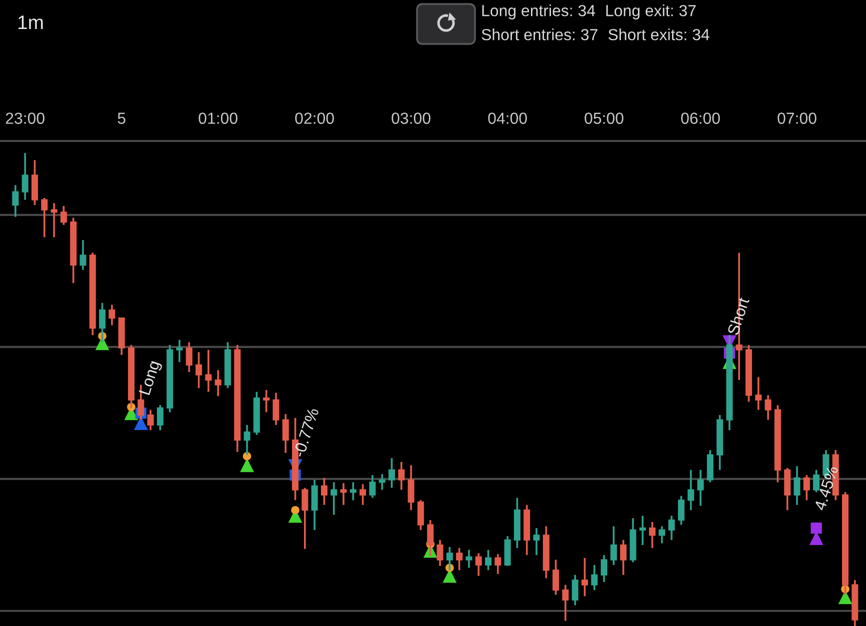 The height and width of the screenshot is (626, 866). What do you see at coordinates (30, 23) in the screenshot?
I see `chart-title: 1m` at bounding box center [30, 23].